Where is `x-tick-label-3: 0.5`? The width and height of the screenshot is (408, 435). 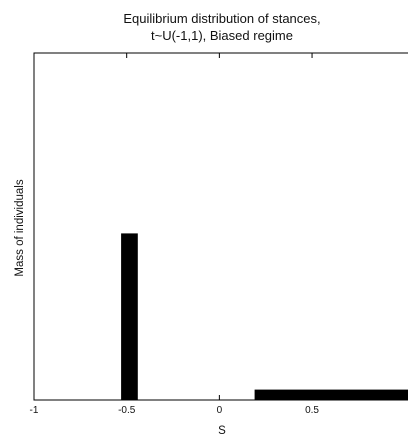
x-tick-label-3: 0.5 is located at coordinates (312, 410).